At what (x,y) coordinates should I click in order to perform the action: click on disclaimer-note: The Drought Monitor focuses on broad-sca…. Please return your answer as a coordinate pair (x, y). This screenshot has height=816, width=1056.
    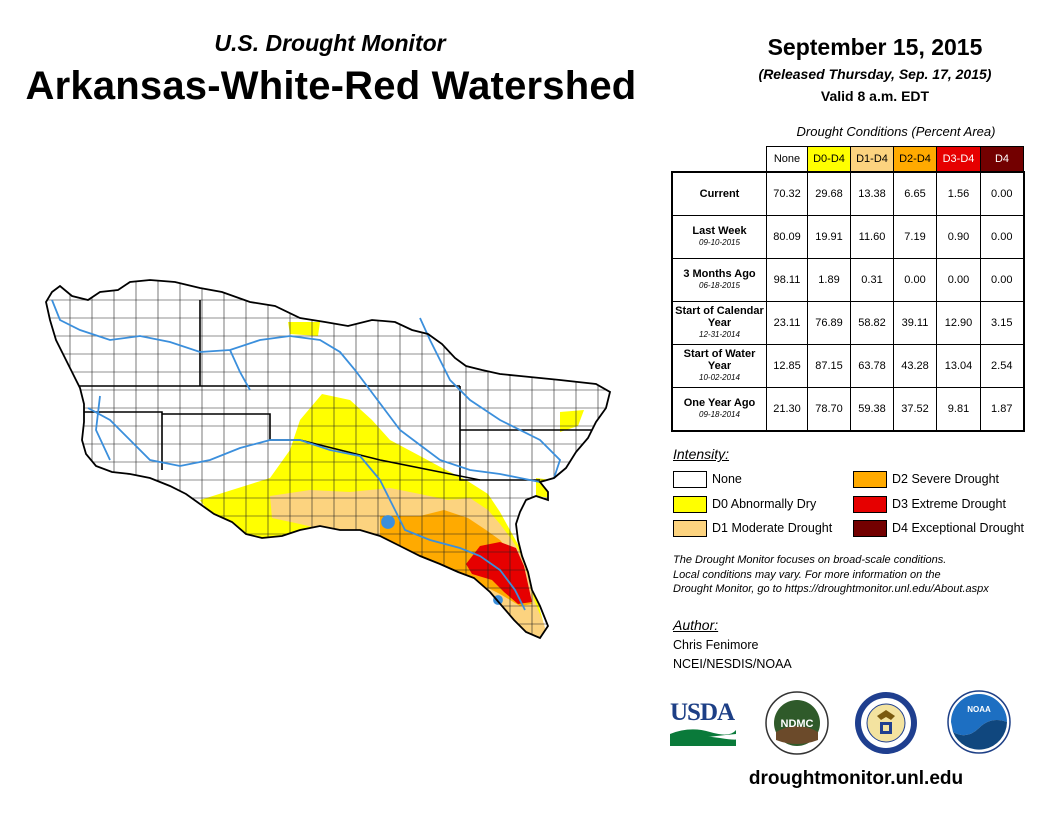
    Looking at the image, I should click on (860, 575).